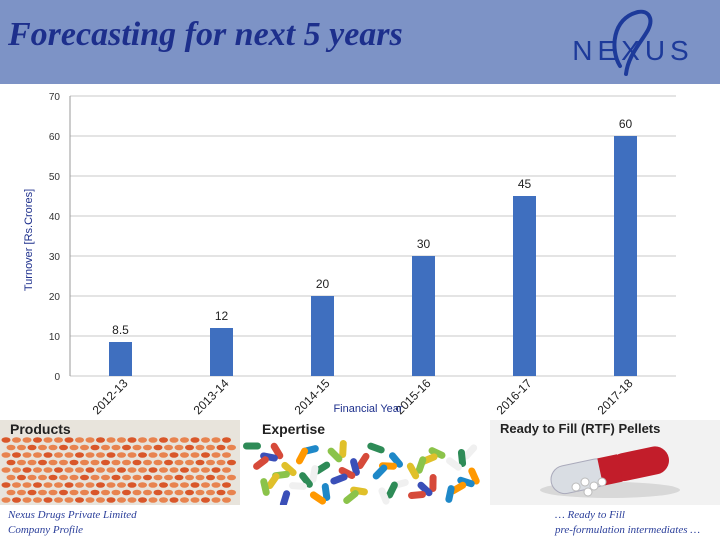 This screenshot has width=720, height=540. I want to click on bar-value-label: 20, so click(323, 284).